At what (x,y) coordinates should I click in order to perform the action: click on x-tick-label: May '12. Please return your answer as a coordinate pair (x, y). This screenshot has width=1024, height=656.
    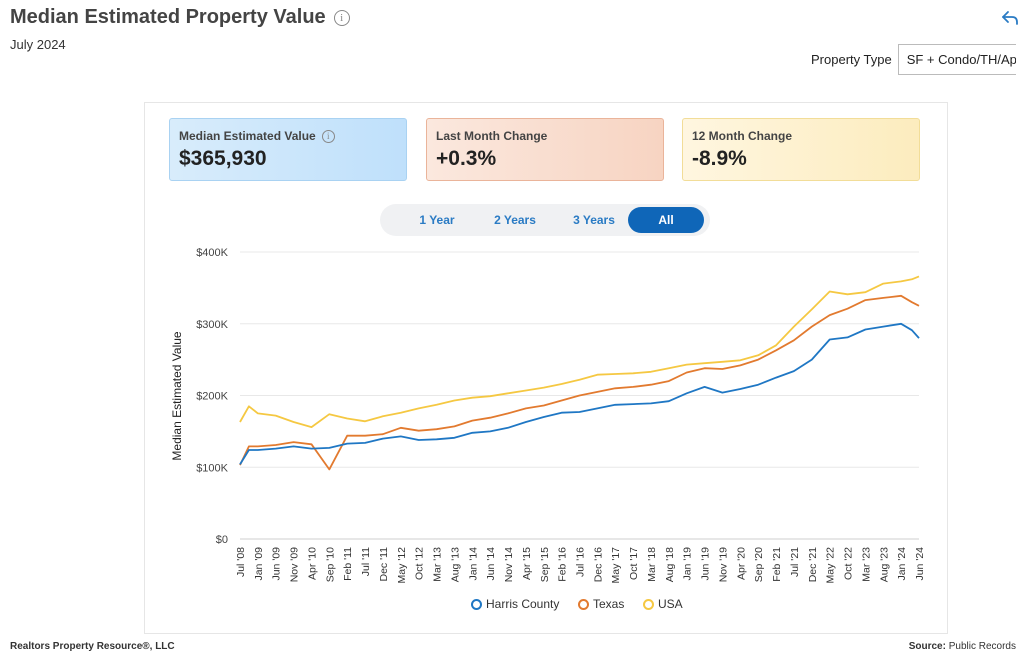
    Looking at the image, I should click on (402, 565).